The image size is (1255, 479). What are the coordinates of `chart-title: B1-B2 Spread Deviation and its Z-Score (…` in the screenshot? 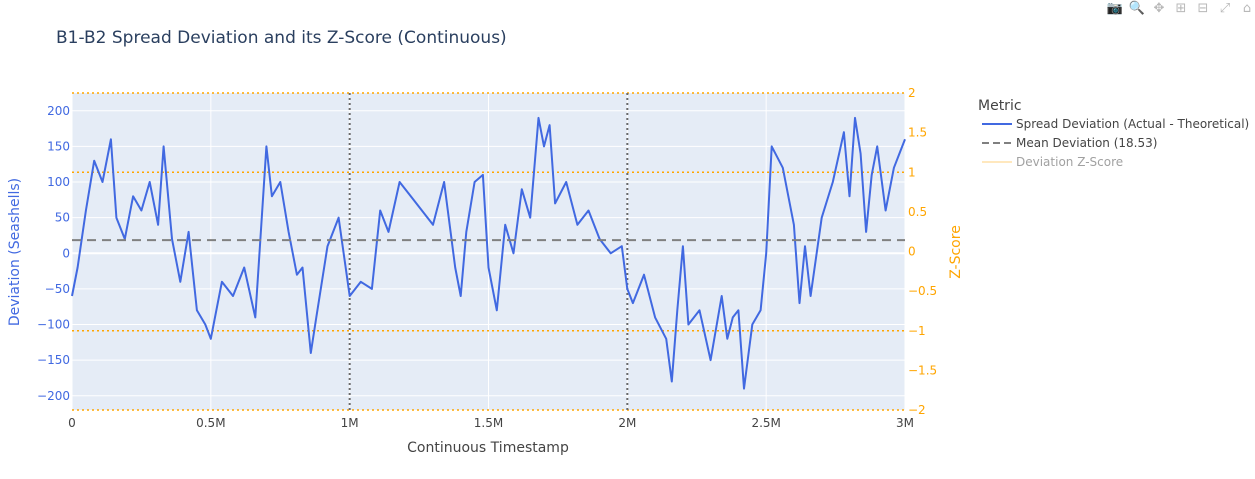 It's located at (281, 38).